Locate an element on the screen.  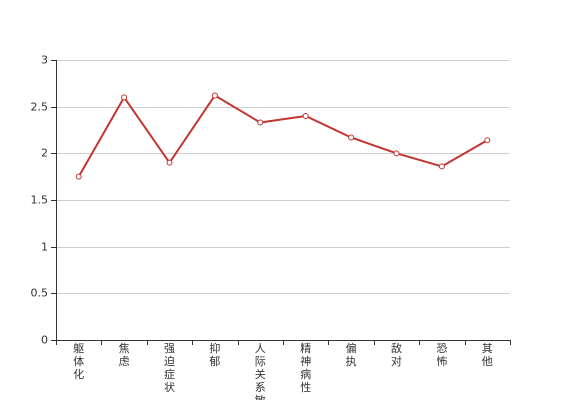
y-tick-label: 1.5 is located at coordinates (40, 200).